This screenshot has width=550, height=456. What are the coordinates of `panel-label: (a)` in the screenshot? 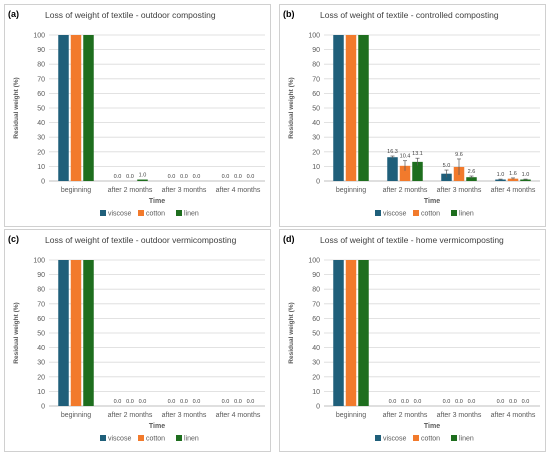 It's located at (13, 14).